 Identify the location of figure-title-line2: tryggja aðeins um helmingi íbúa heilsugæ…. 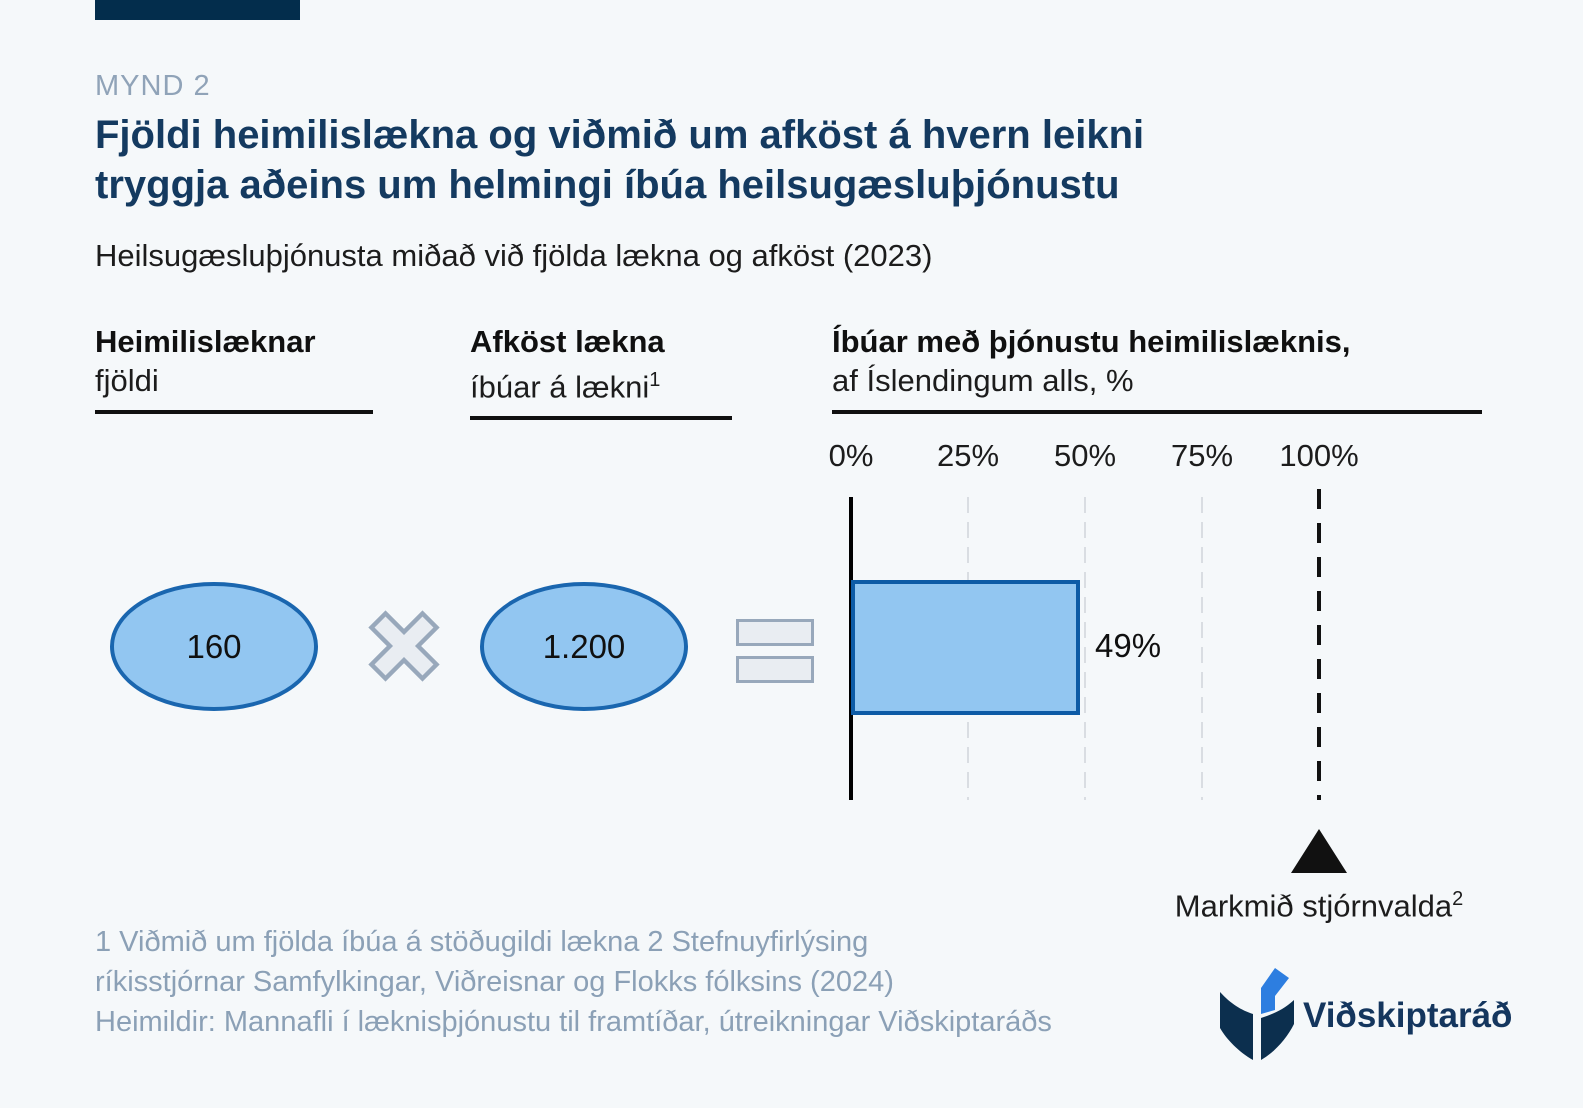
(607, 185).